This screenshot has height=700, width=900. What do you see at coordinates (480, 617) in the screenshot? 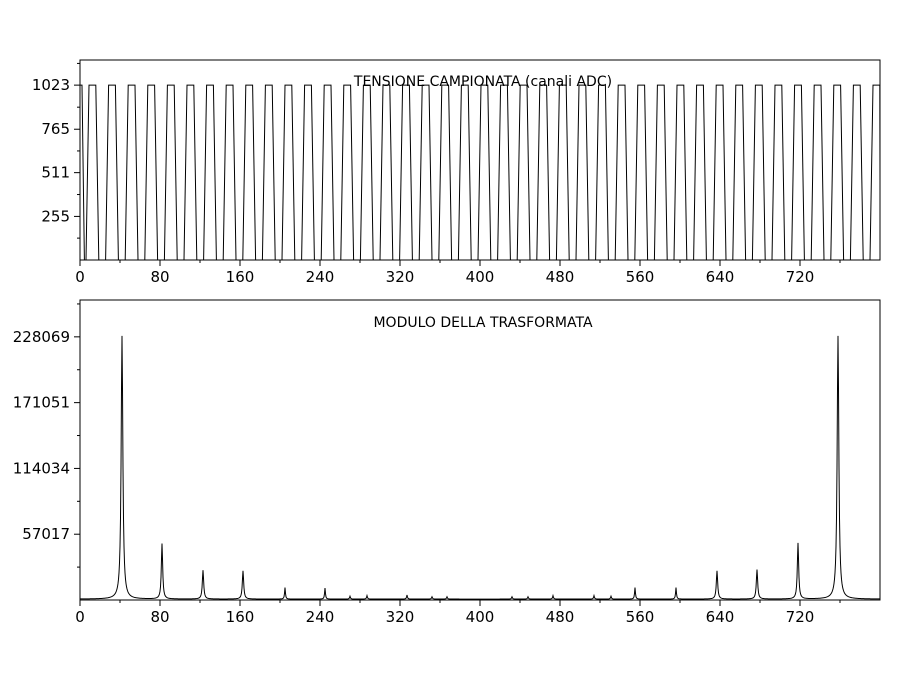
I see `spectrum-x-tick-label: 400` at bounding box center [480, 617].